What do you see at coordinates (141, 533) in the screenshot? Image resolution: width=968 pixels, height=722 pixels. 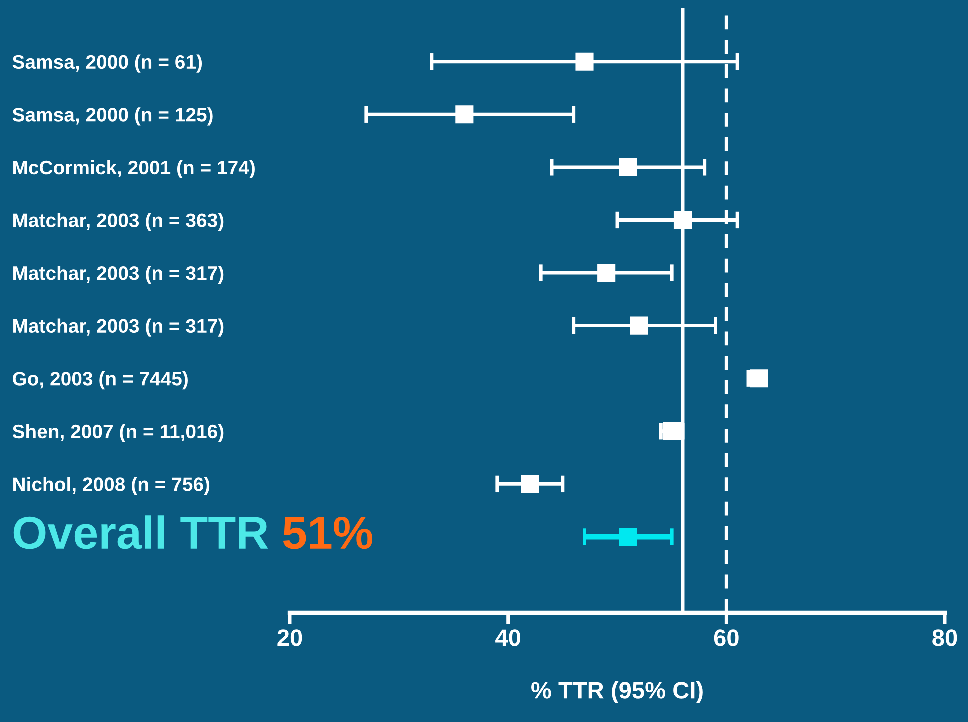 I see `text: Overall TTR` at bounding box center [141, 533].